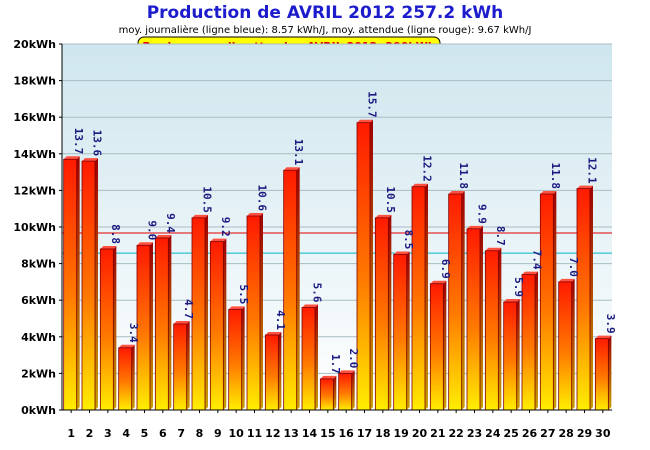 This screenshot has height=450, width=650. What do you see at coordinates (280, 320) in the screenshot?
I see `bar-value-label: 4.1` at bounding box center [280, 320].